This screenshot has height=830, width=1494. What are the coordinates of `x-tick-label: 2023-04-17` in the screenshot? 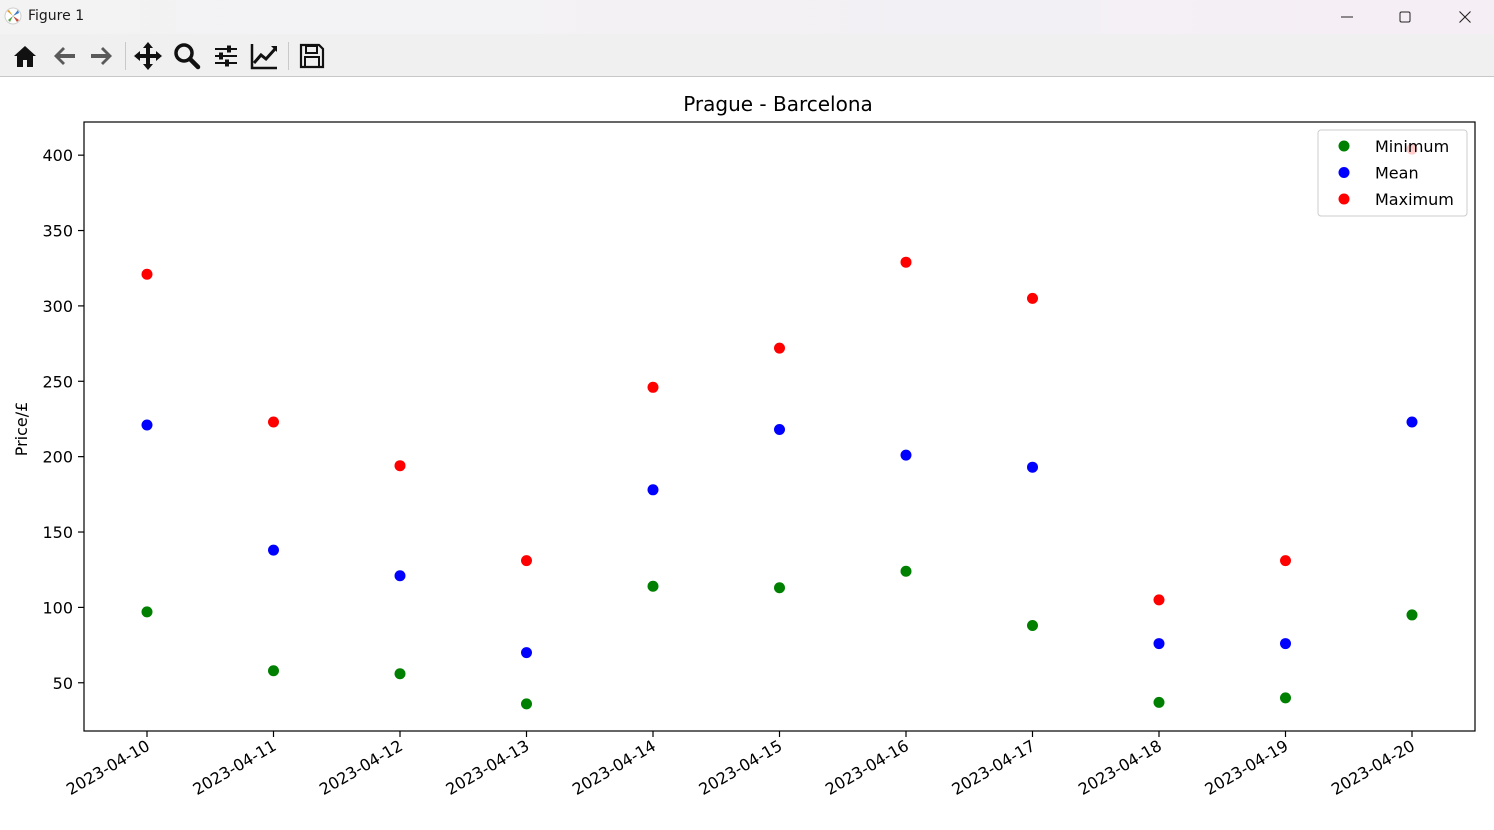 It's located at (993, 767).